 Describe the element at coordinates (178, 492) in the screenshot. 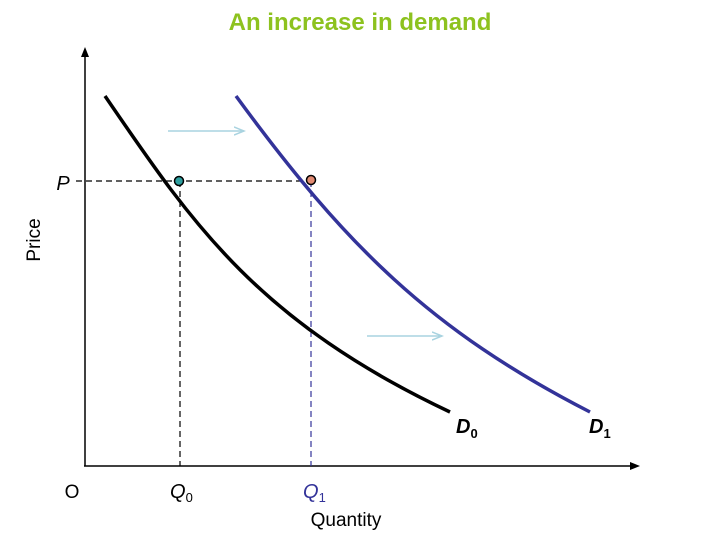

I see `q0-letter: Q` at that location.